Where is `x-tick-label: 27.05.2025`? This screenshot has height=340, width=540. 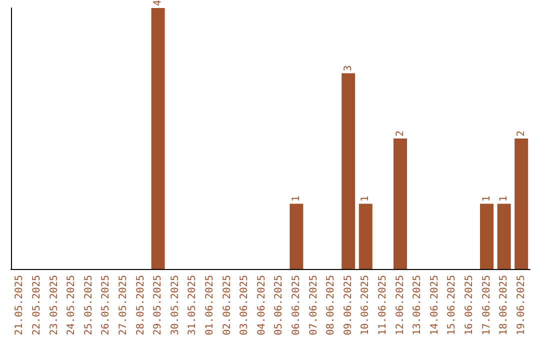
x-tick-label: 27.05.2025 is located at coordinates (123, 305).